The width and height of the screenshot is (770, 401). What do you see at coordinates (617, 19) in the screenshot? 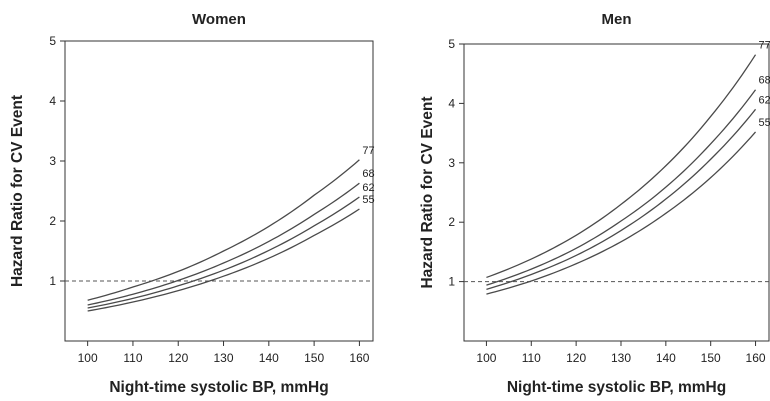
I see `chart-title: Men` at bounding box center [617, 19].